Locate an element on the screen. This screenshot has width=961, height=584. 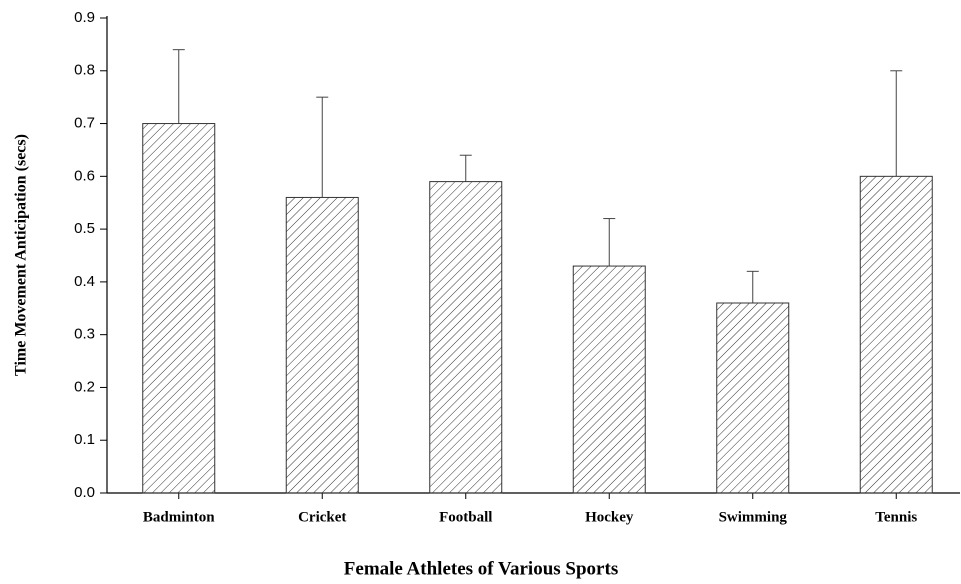
y-tick-label: 0.3 is located at coordinates (84, 334).